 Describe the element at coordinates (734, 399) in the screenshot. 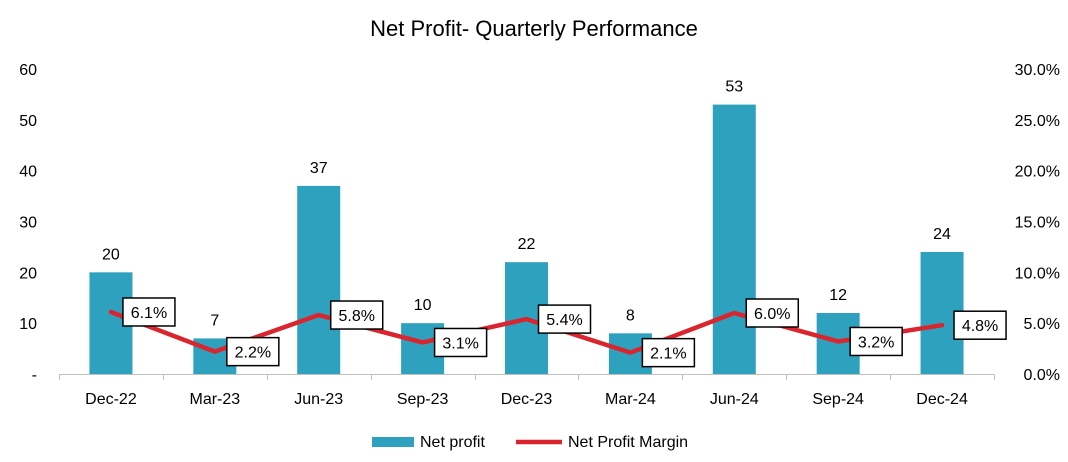

I see `x-tick-label: Jun-24` at that location.